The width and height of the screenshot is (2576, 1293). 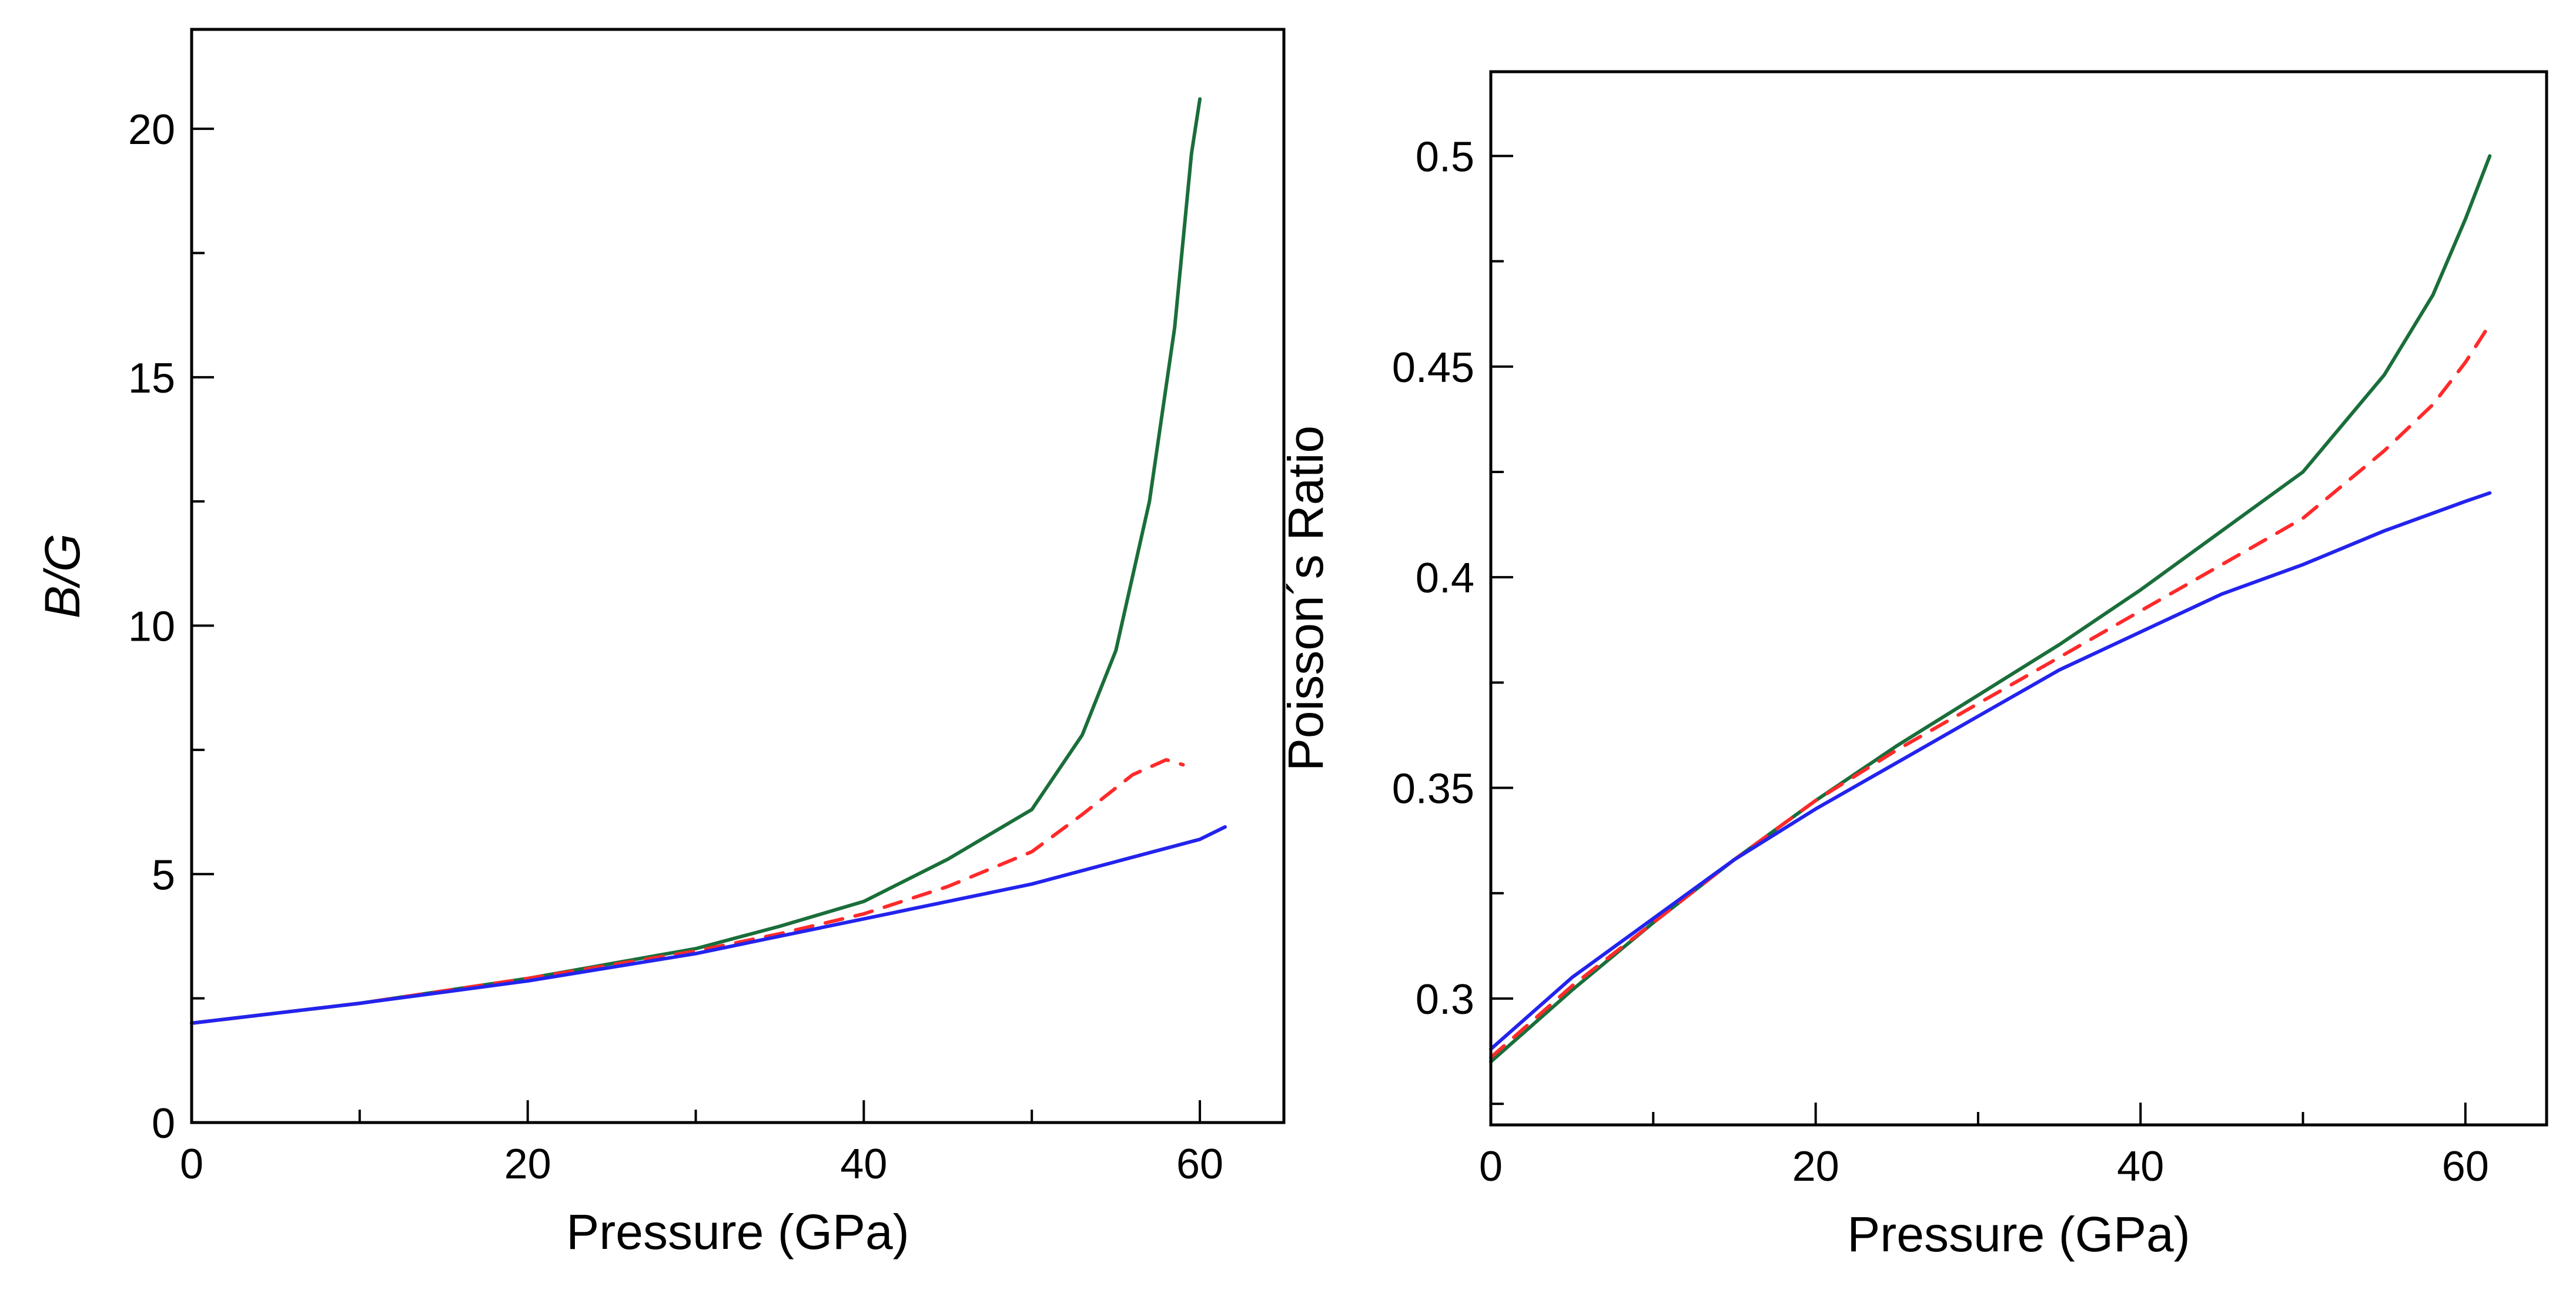 What do you see at coordinates (708, 925) in the screenshot?
I see `bg-series-blue` at bounding box center [708, 925].